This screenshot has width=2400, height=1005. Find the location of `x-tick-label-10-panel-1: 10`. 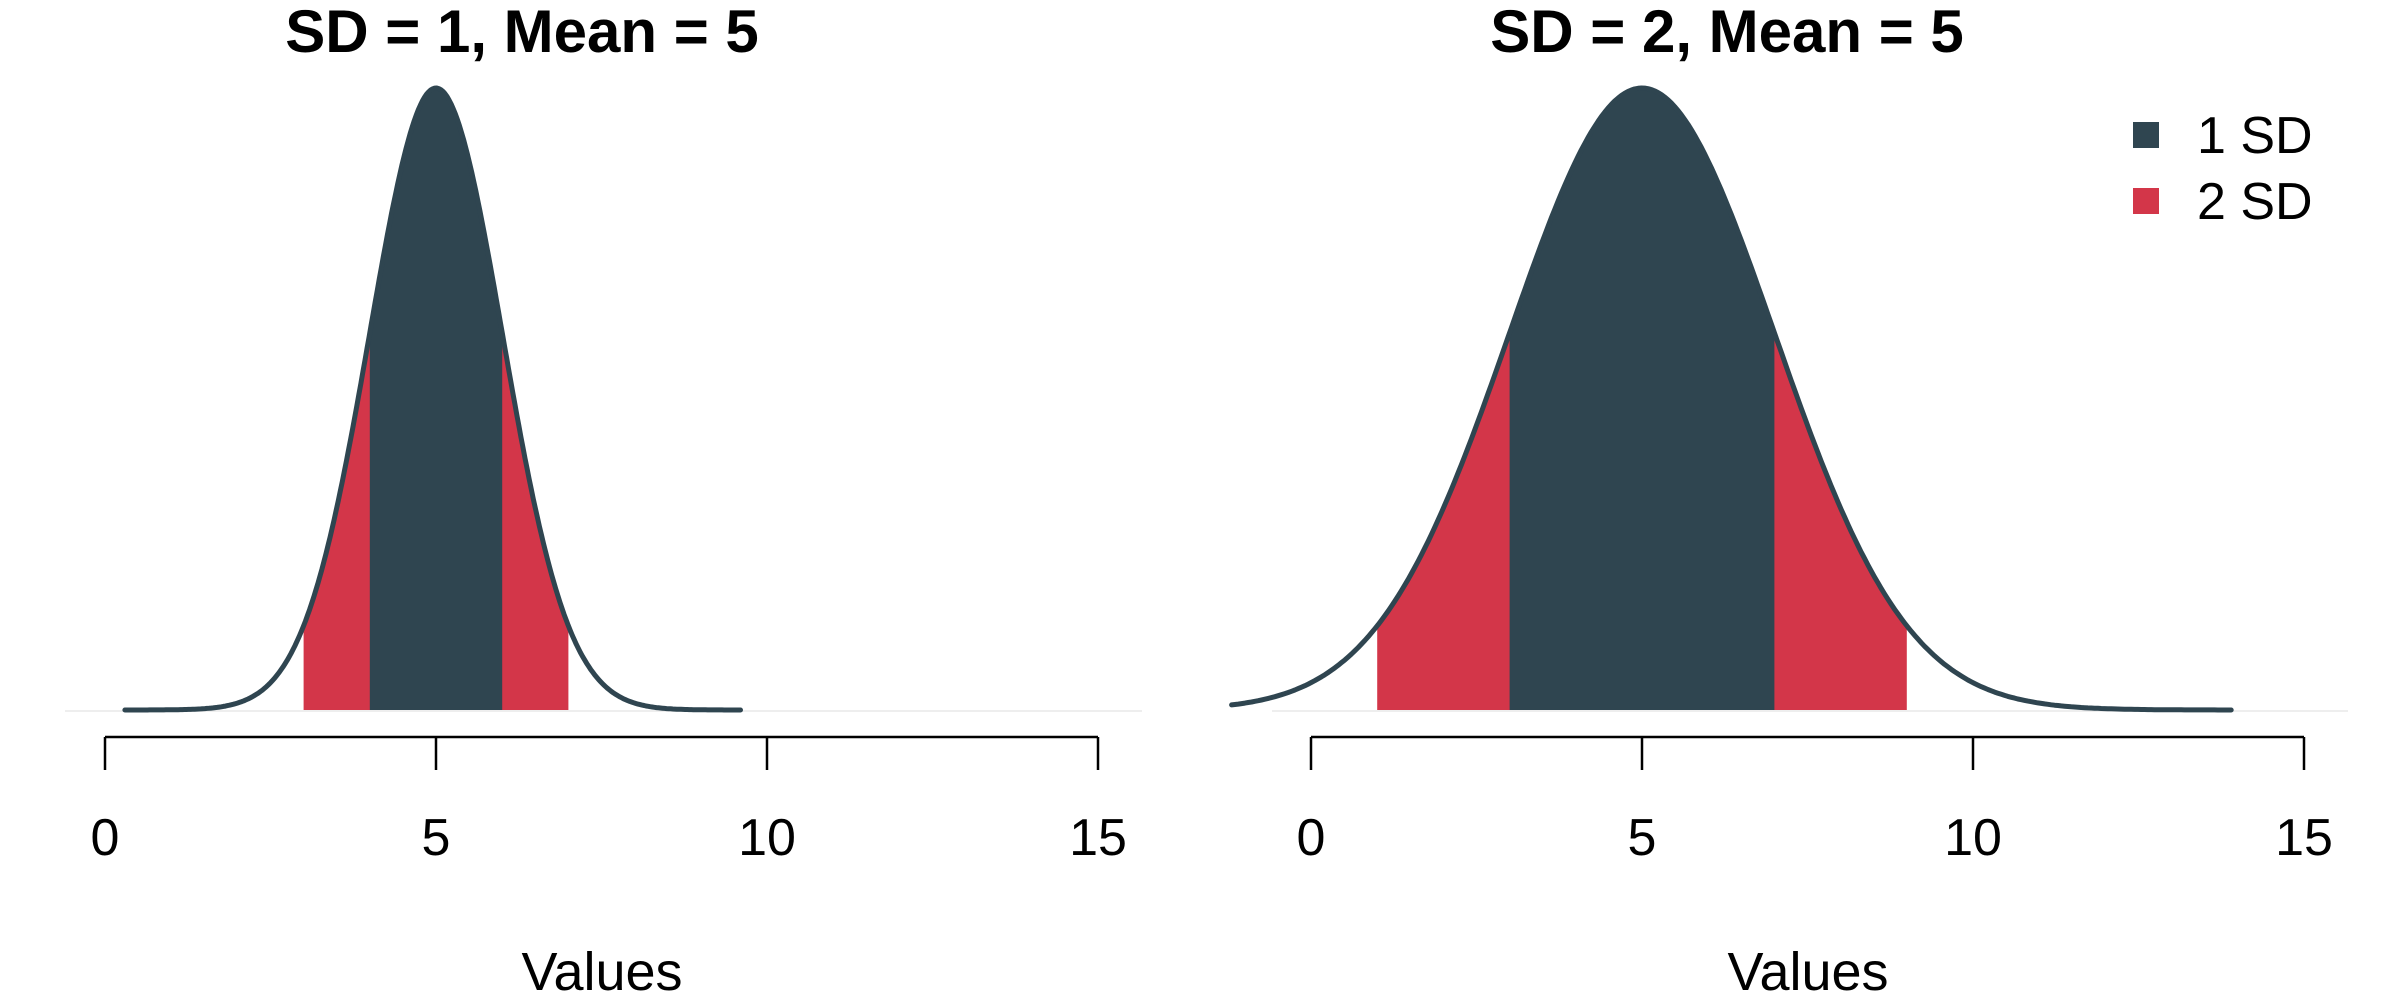

x-tick-label-10-panel-1: 10 is located at coordinates (767, 838).